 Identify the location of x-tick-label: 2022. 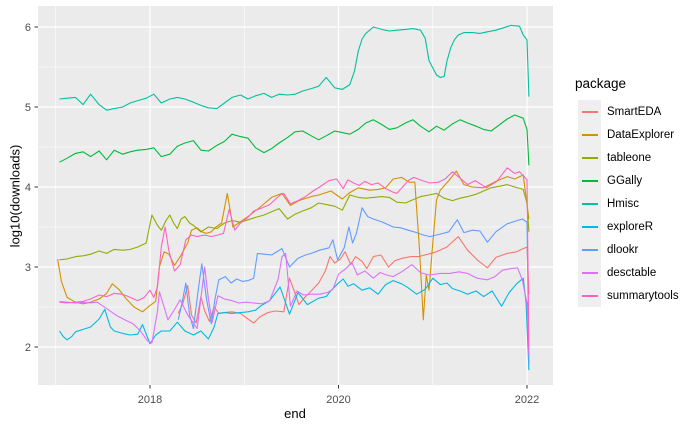
(527, 400).